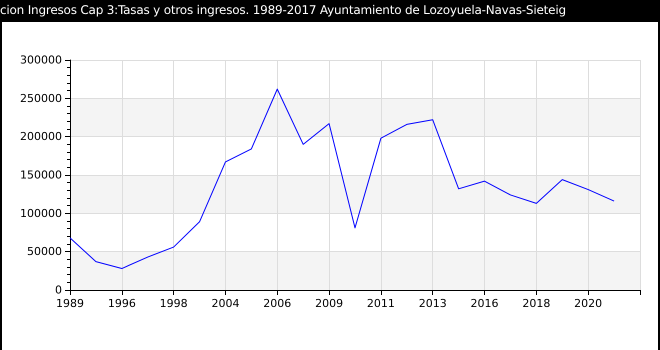 The height and width of the screenshot is (350, 660). What do you see at coordinates (174, 303) in the screenshot?
I see `x-tick-label: 1998` at bounding box center [174, 303].